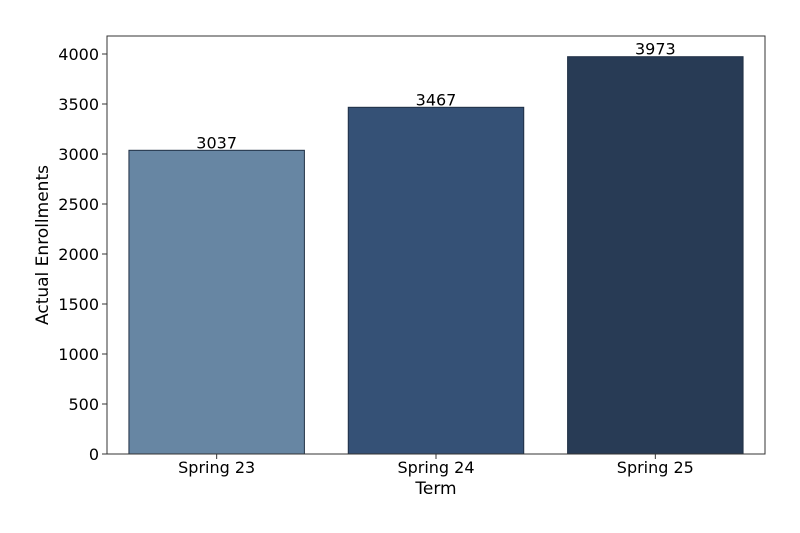 This screenshot has height=533, width=800. I want to click on y-tick-label: 500, so click(83, 404).